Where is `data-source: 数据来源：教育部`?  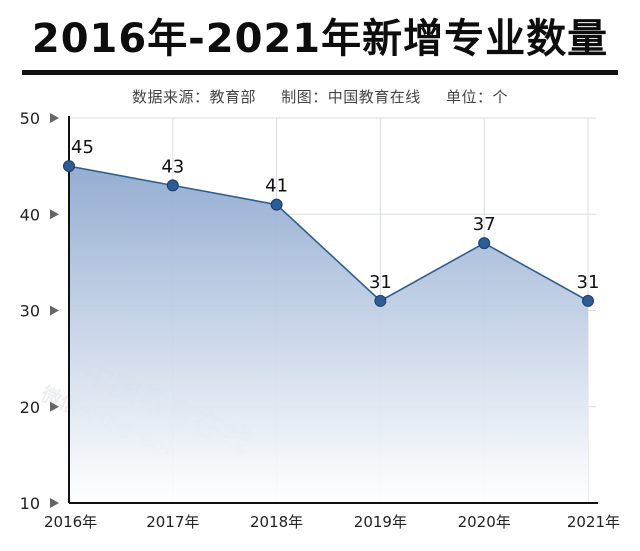
data-source: 数据来源：教育部 is located at coordinates (193, 97).